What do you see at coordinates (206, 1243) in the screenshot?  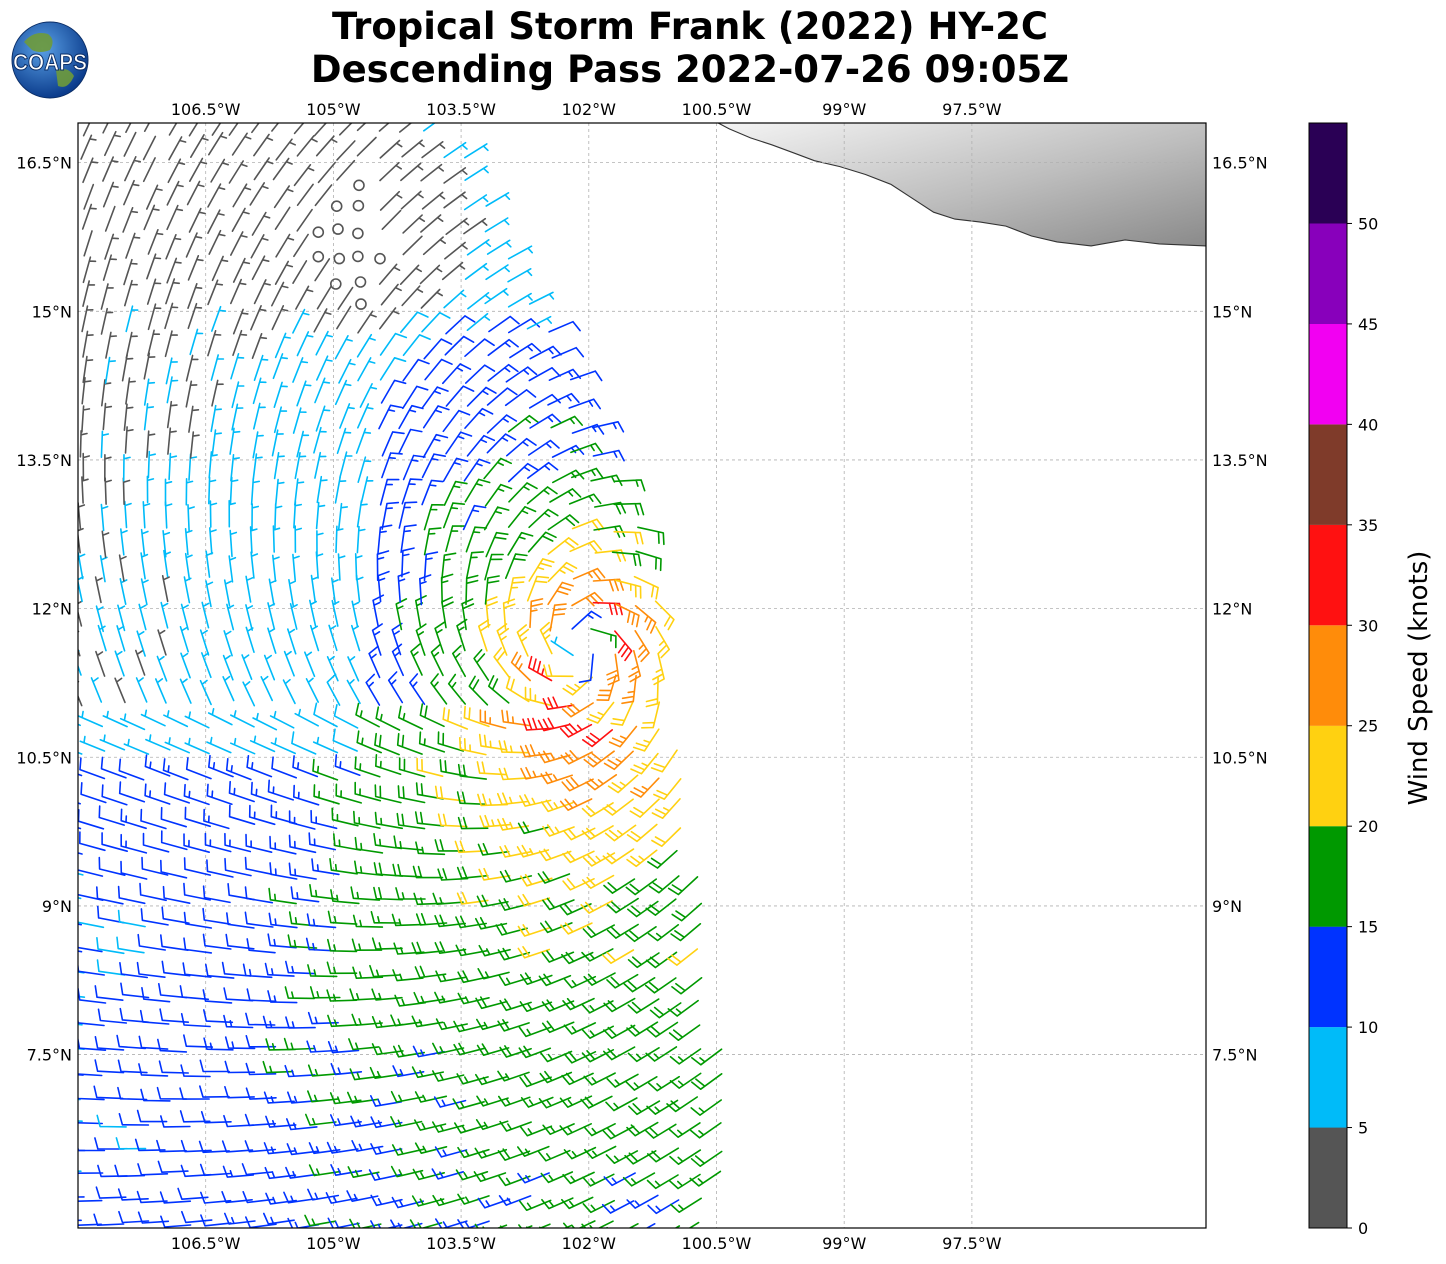 I see `lon-tick-label: 106.5°W` at bounding box center [206, 1243].